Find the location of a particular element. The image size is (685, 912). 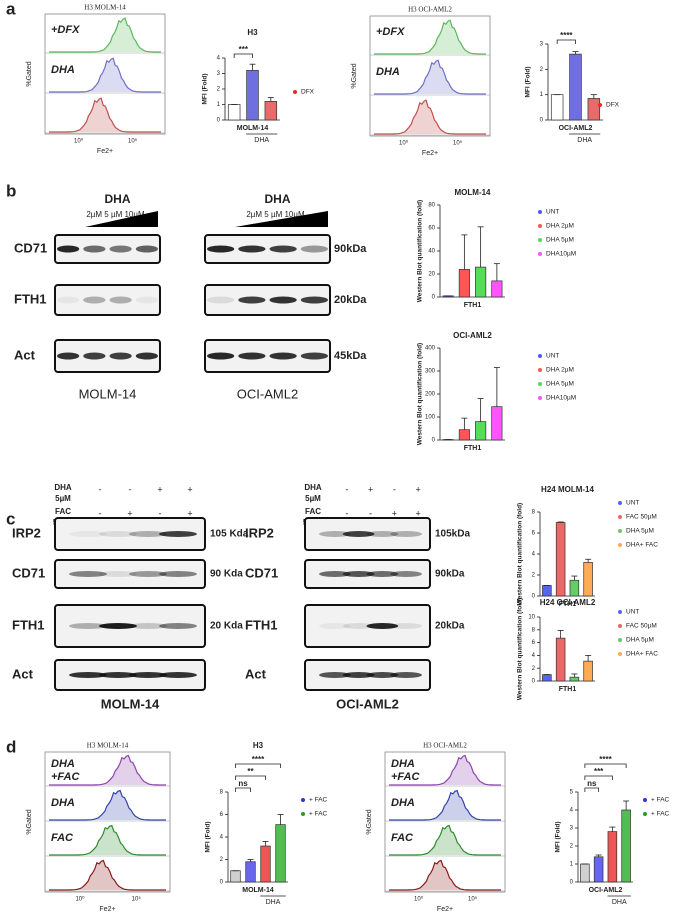

blot-row-label: Act is located at coordinates (25, 354).